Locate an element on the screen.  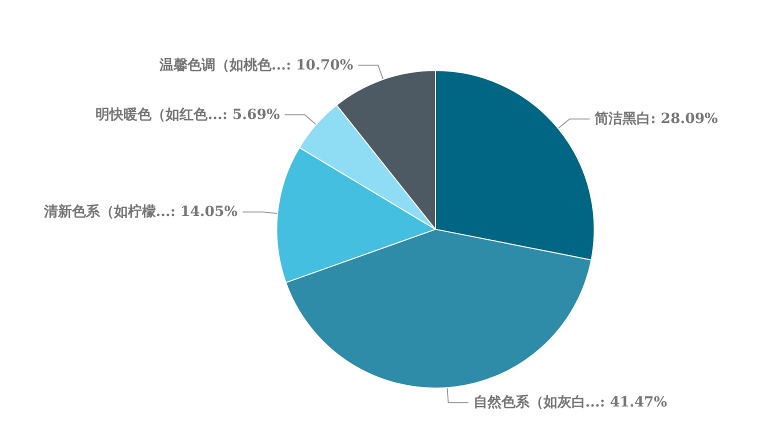
slice-label: 明快暖色（如红色...: 5.69% is located at coordinates (188, 114).